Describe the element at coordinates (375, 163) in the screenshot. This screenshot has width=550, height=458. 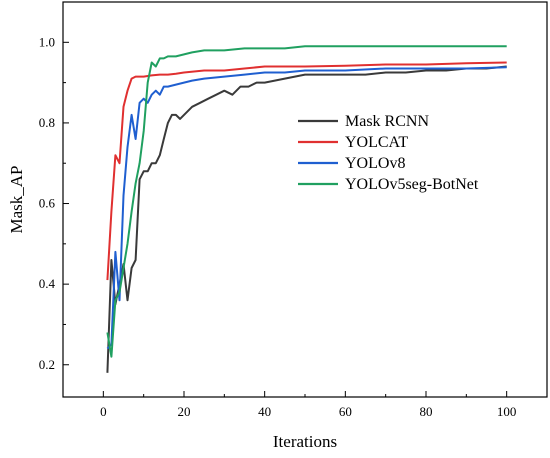
I see `legend-label: YOLOv8` at that location.